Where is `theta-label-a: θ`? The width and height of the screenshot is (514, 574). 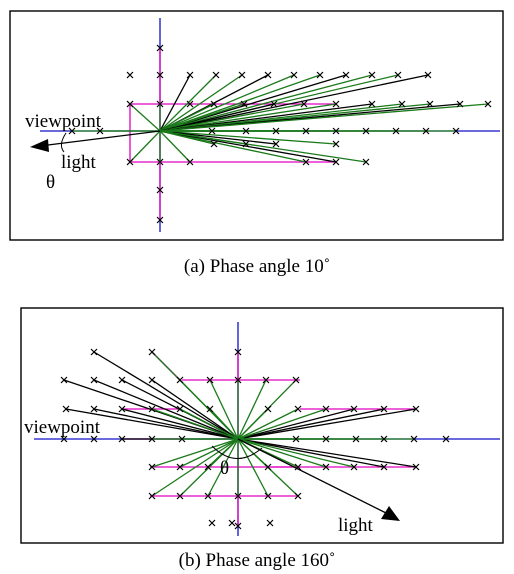
theta-label-a: θ is located at coordinates (50, 182).